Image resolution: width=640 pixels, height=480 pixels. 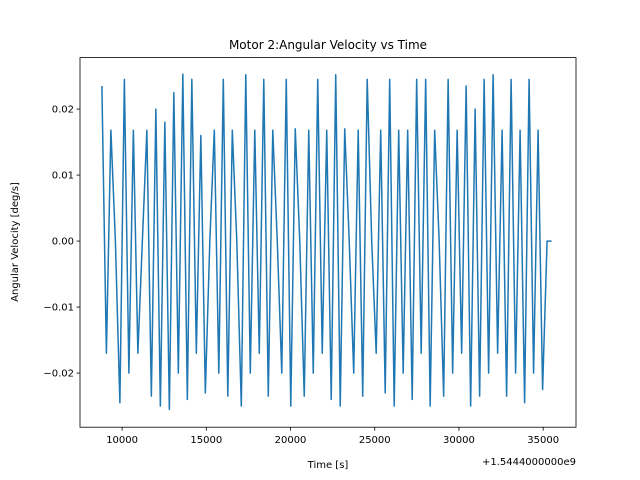 What do you see at coordinates (459, 440) in the screenshot?
I see `x-tick-label: 30000` at bounding box center [459, 440].